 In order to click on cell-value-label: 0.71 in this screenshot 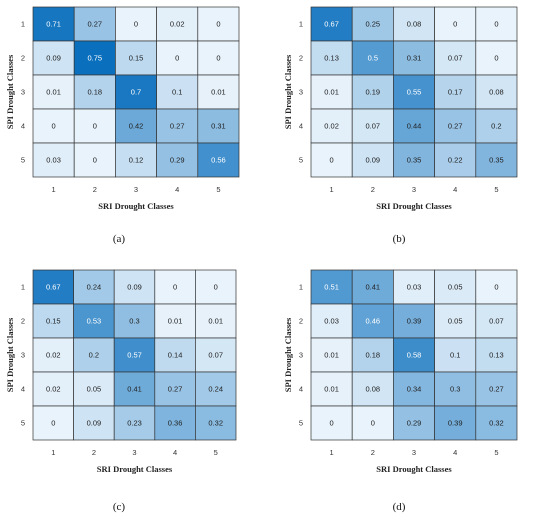, I will do `click(53, 24)`.